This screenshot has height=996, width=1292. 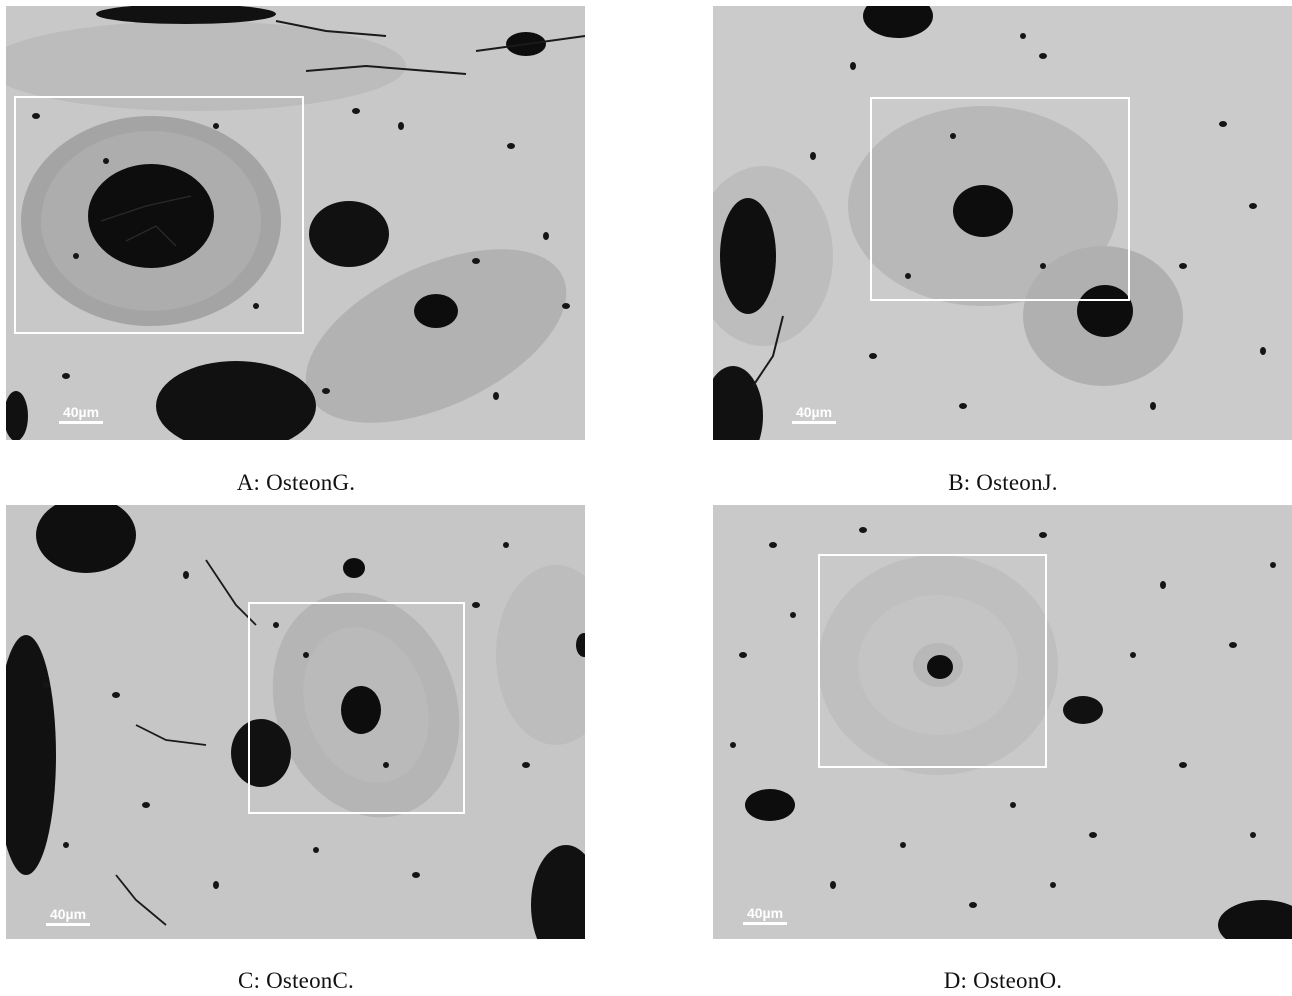 I want to click on panel-caption: D: OsteonO., so click(x=1003, y=980).